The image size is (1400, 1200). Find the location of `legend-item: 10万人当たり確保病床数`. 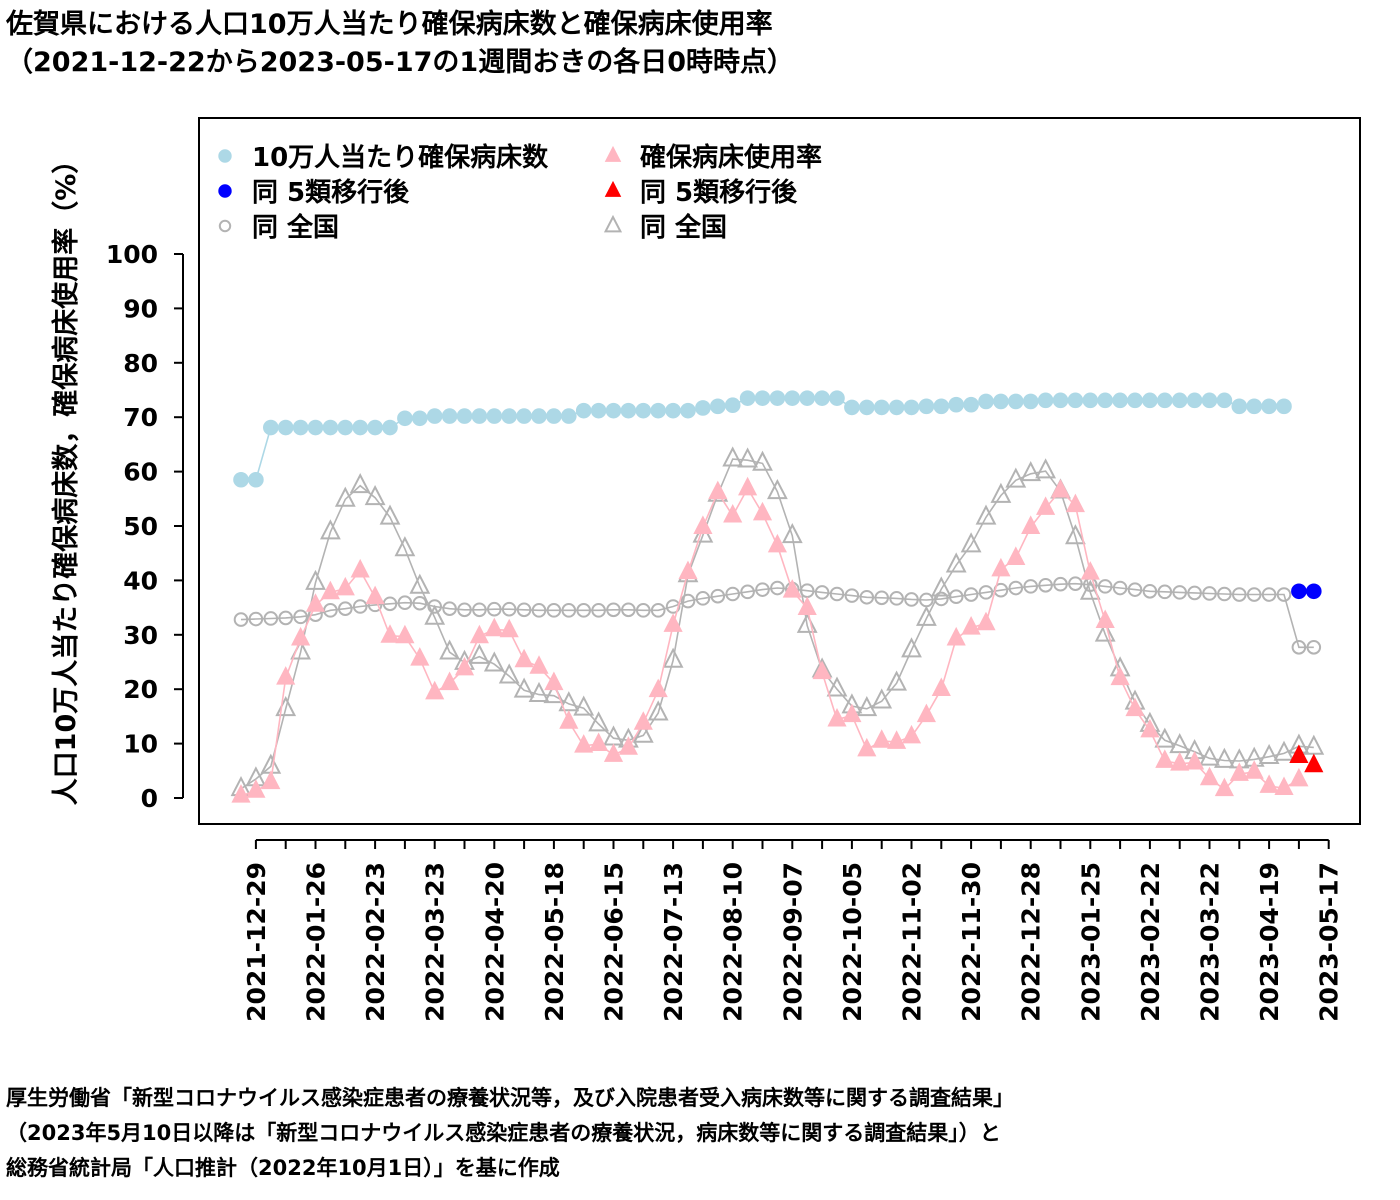

legend-item: 10万人当たり確保病床数 is located at coordinates (383, 157).